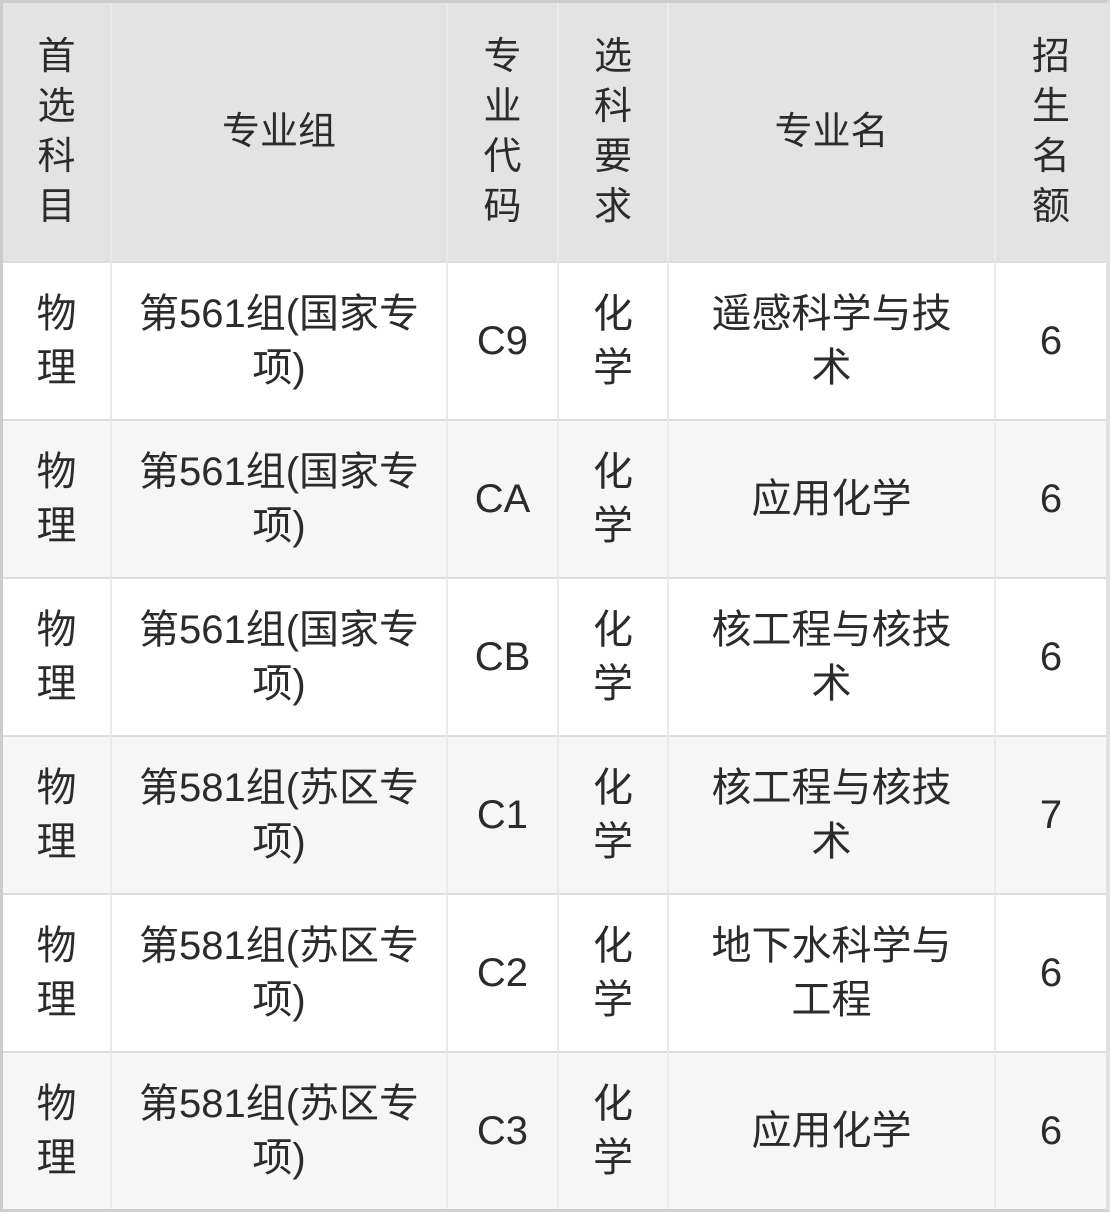 This screenshot has height=1212, width=1110. I want to click on header-preferred-subject: 首 选 科 目, so click(56, 132).